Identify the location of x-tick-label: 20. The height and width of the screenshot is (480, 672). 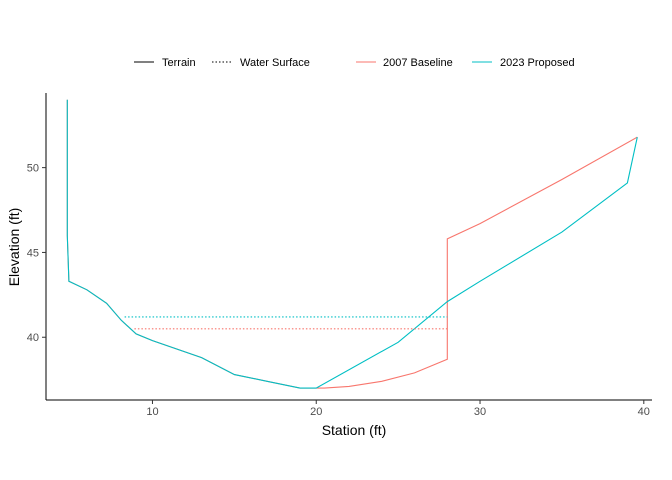
(316, 412).